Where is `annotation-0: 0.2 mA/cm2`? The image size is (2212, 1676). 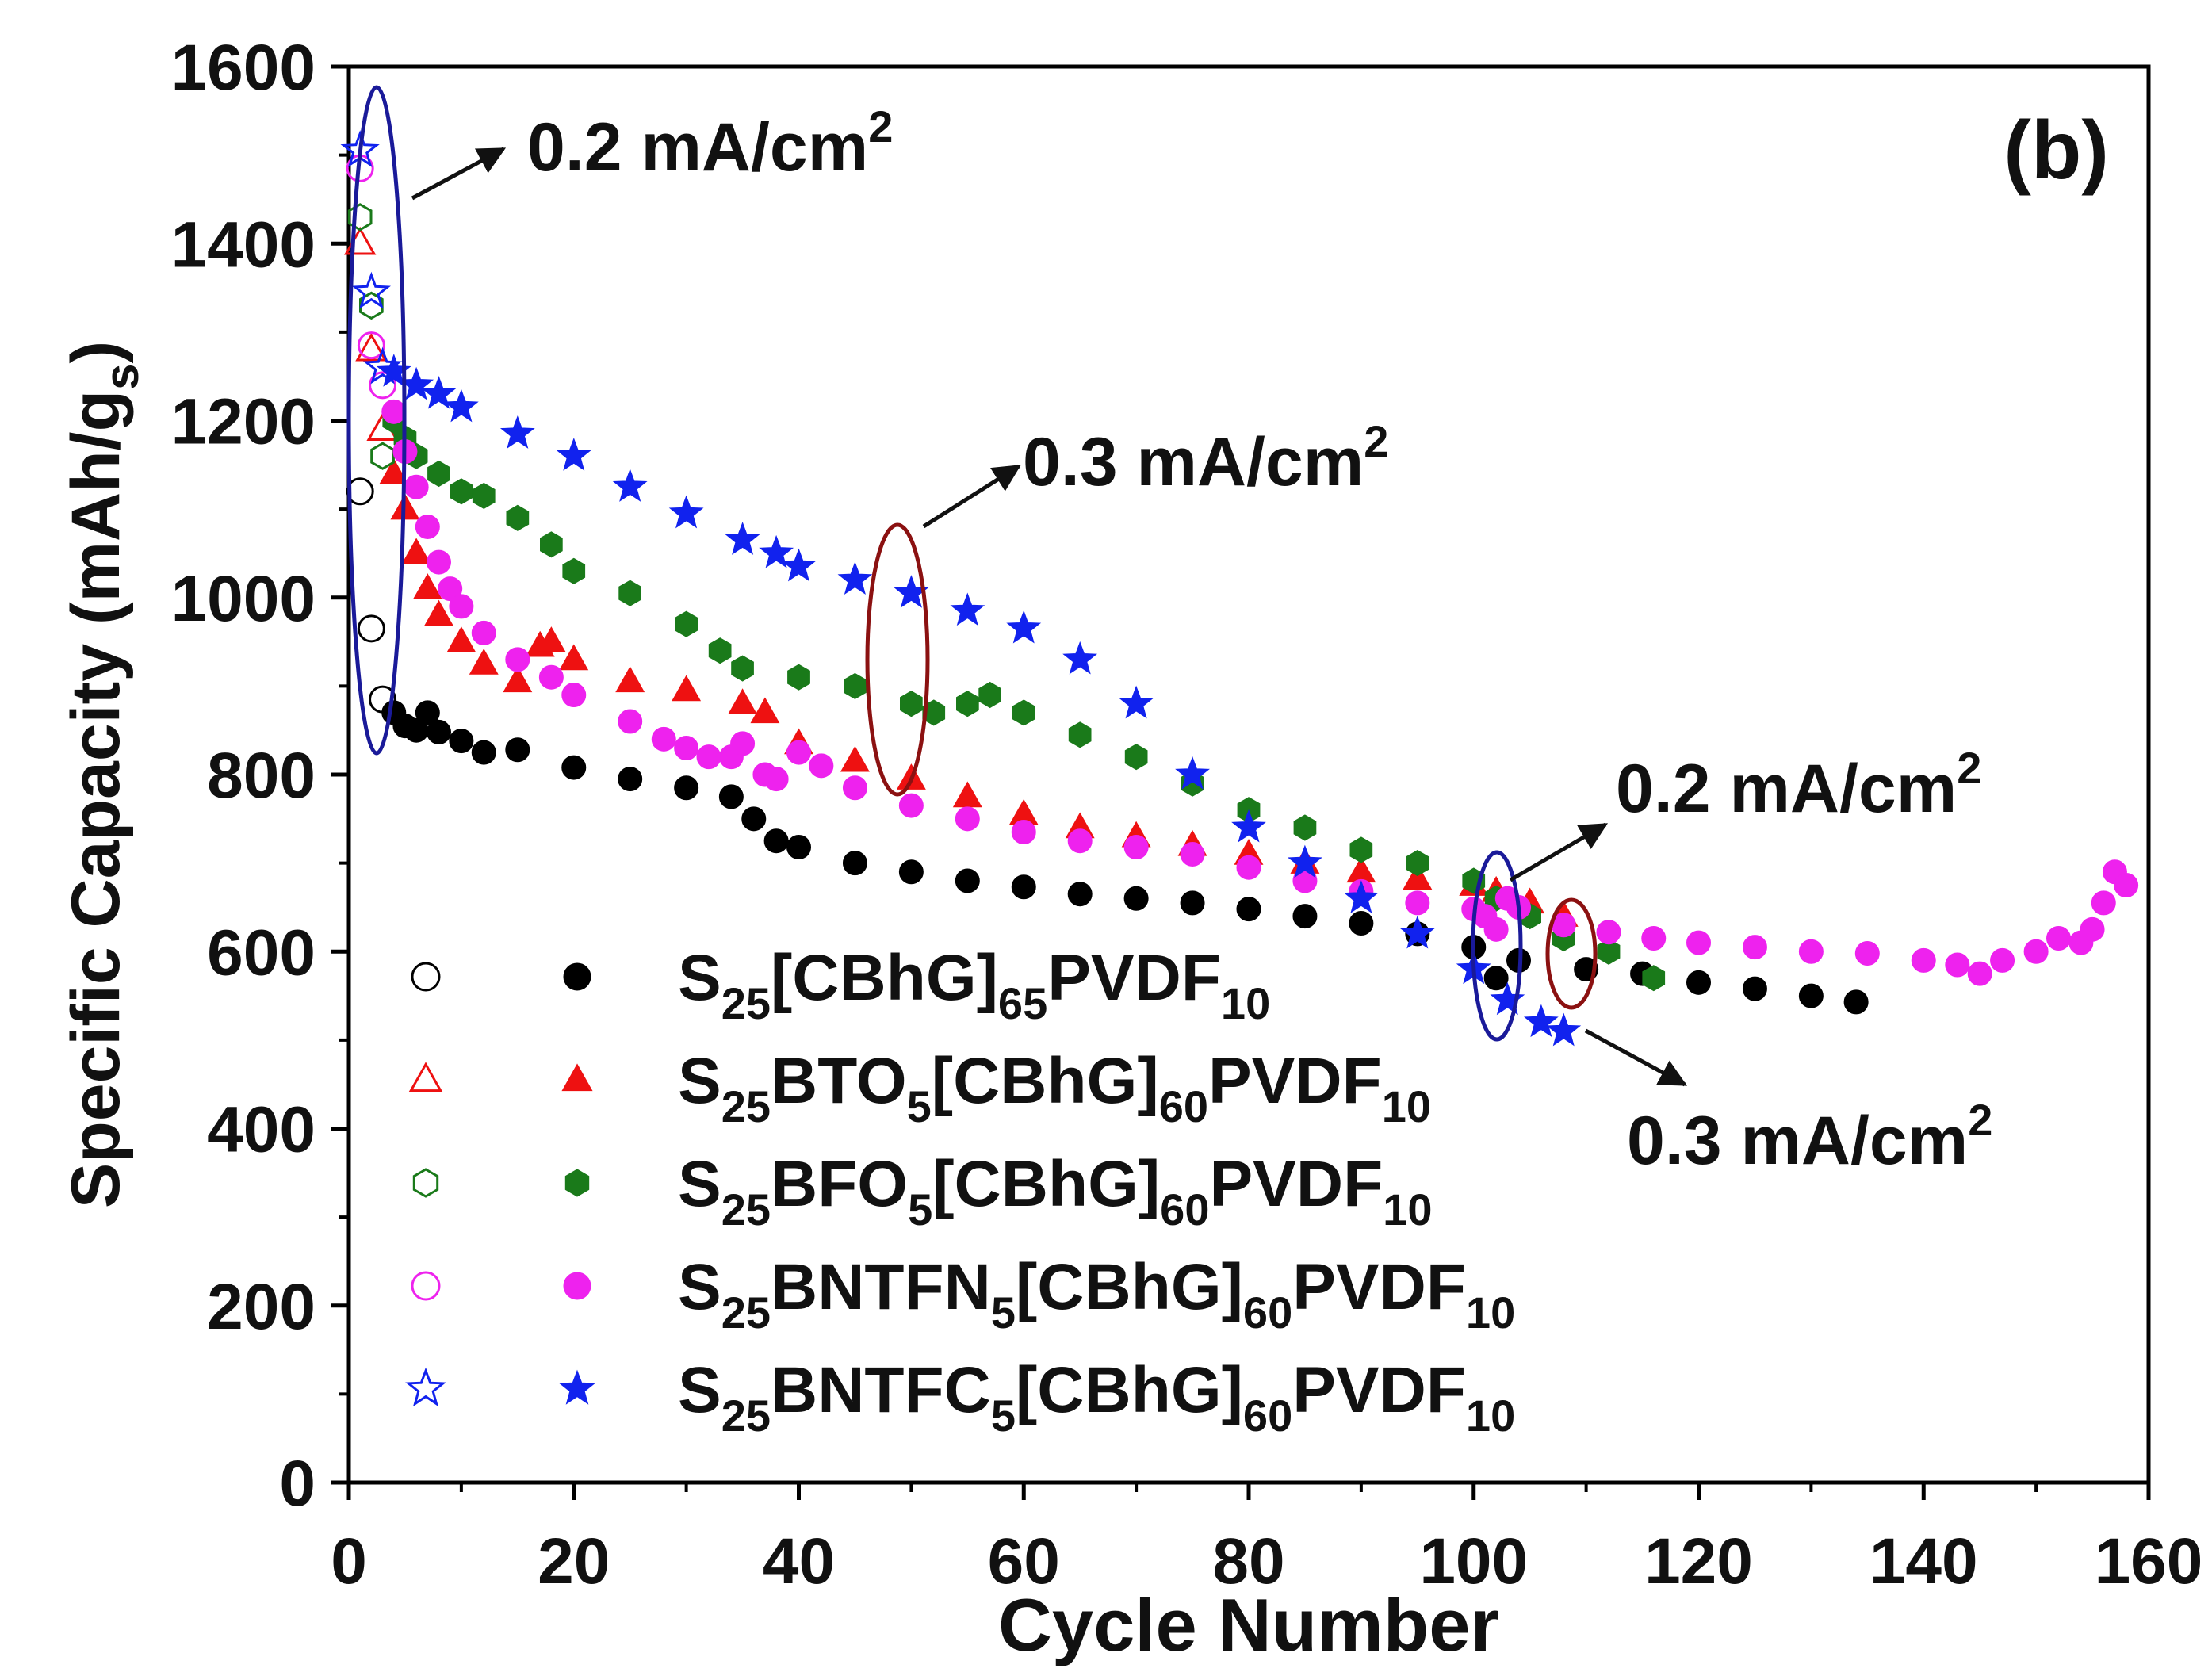 annotation-0: 0.2 mA/cm2 is located at coordinates (710, 143).